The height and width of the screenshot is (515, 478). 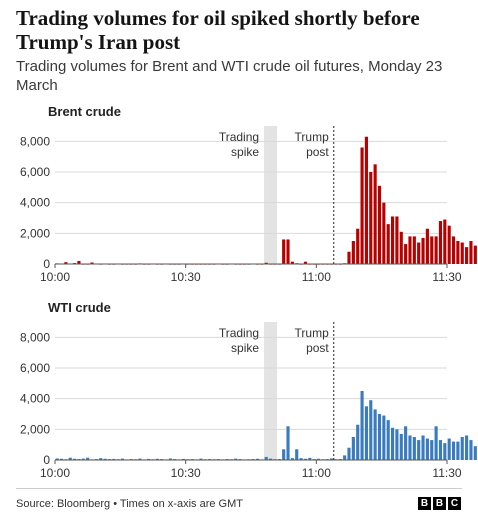 What do you see at coordinates (239, 488) in the screenshot?
I see `footer-divider` at bounding box center [239, 488].